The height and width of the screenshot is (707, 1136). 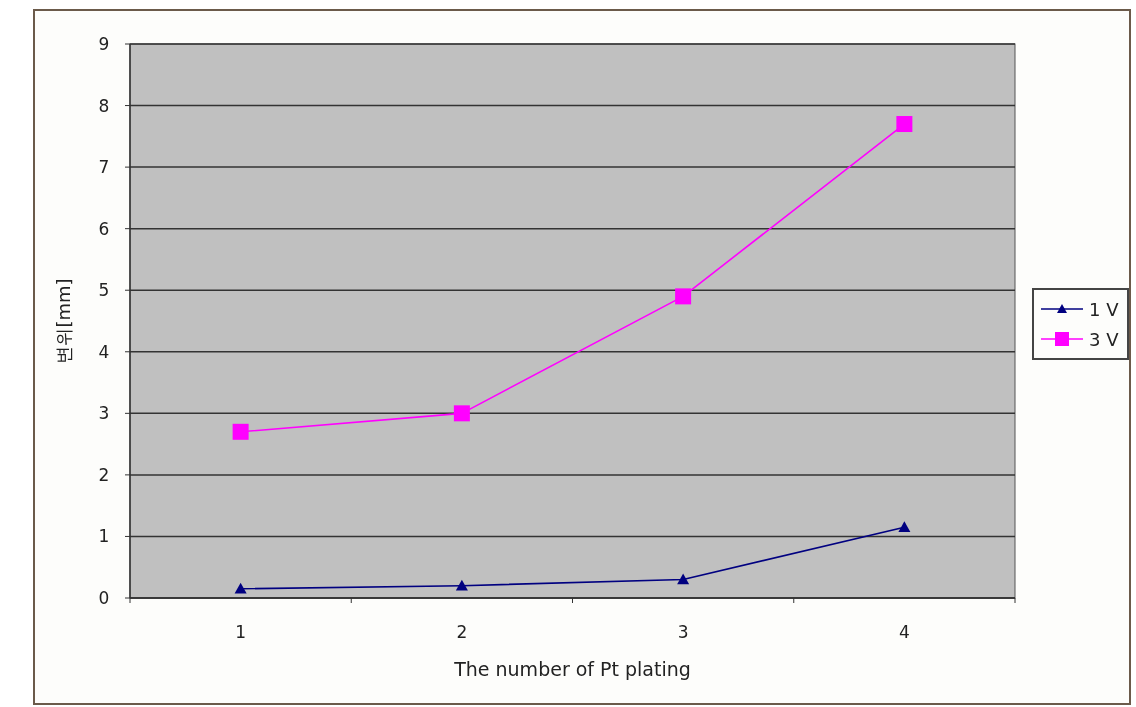 I want to click on y-tick-label: 2, so click(x=104, y=474).